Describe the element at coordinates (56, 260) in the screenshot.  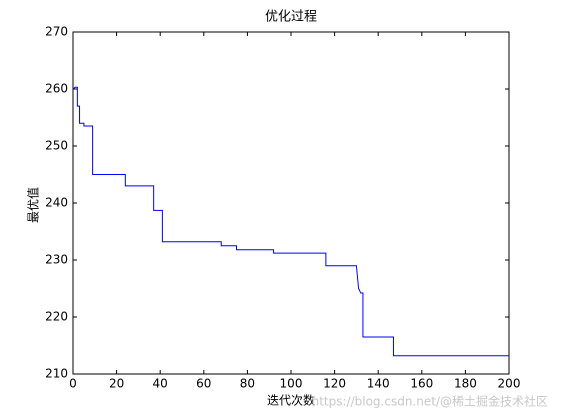
I see `y-tick-label: 230` at that location.